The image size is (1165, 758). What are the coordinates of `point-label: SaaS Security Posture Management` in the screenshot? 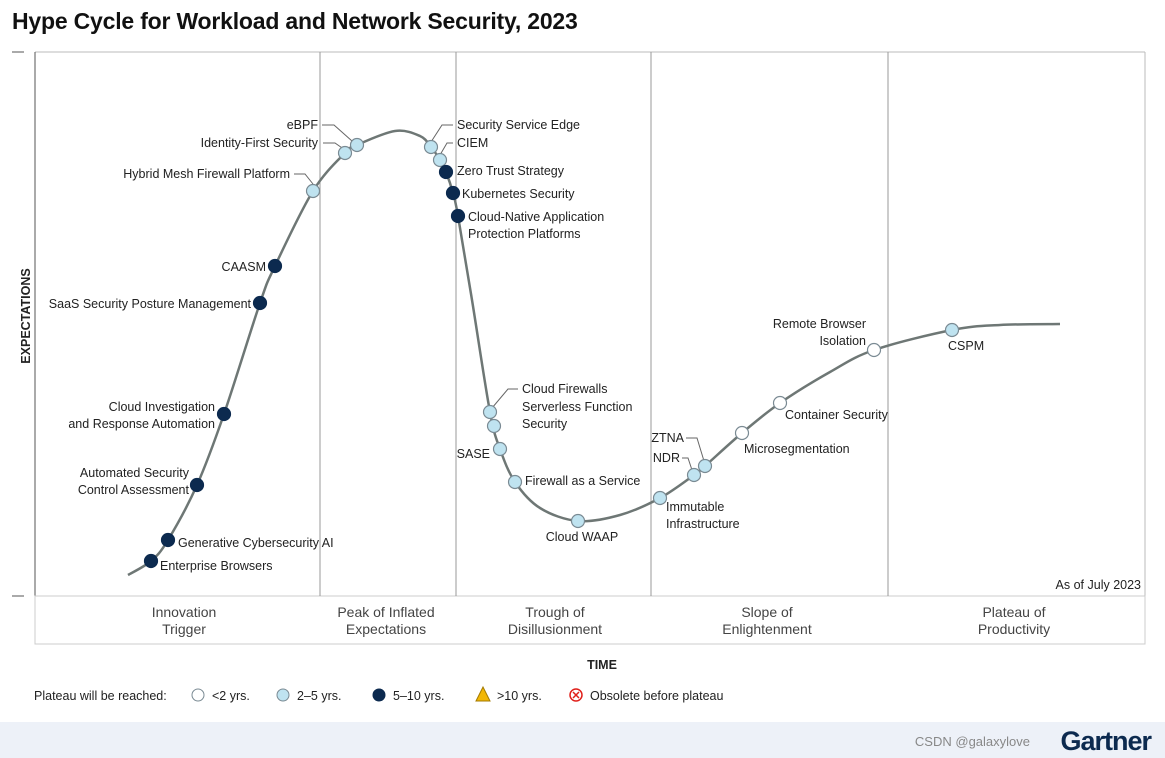 It's located at (150, 304).